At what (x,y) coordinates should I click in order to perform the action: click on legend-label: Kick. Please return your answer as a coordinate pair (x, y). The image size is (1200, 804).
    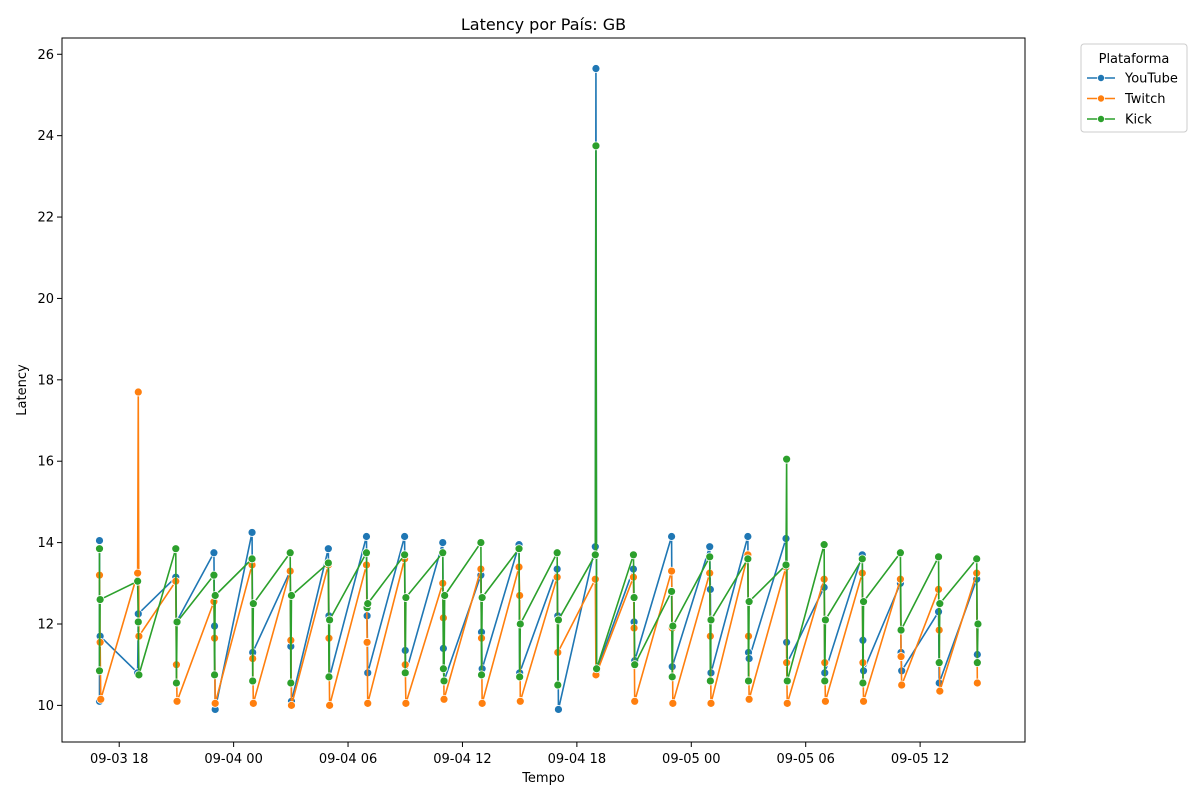
    Looking at the image, I should click on (1138, 120).